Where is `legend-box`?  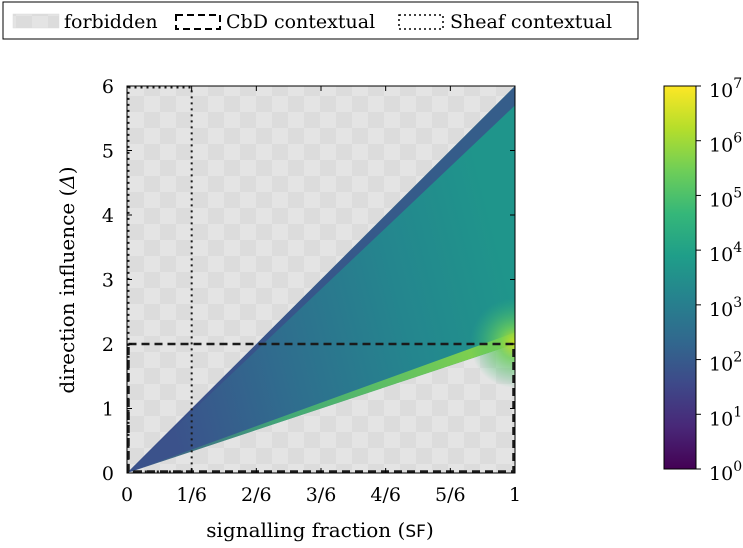 legend-box is located at coordinates (320, 20).